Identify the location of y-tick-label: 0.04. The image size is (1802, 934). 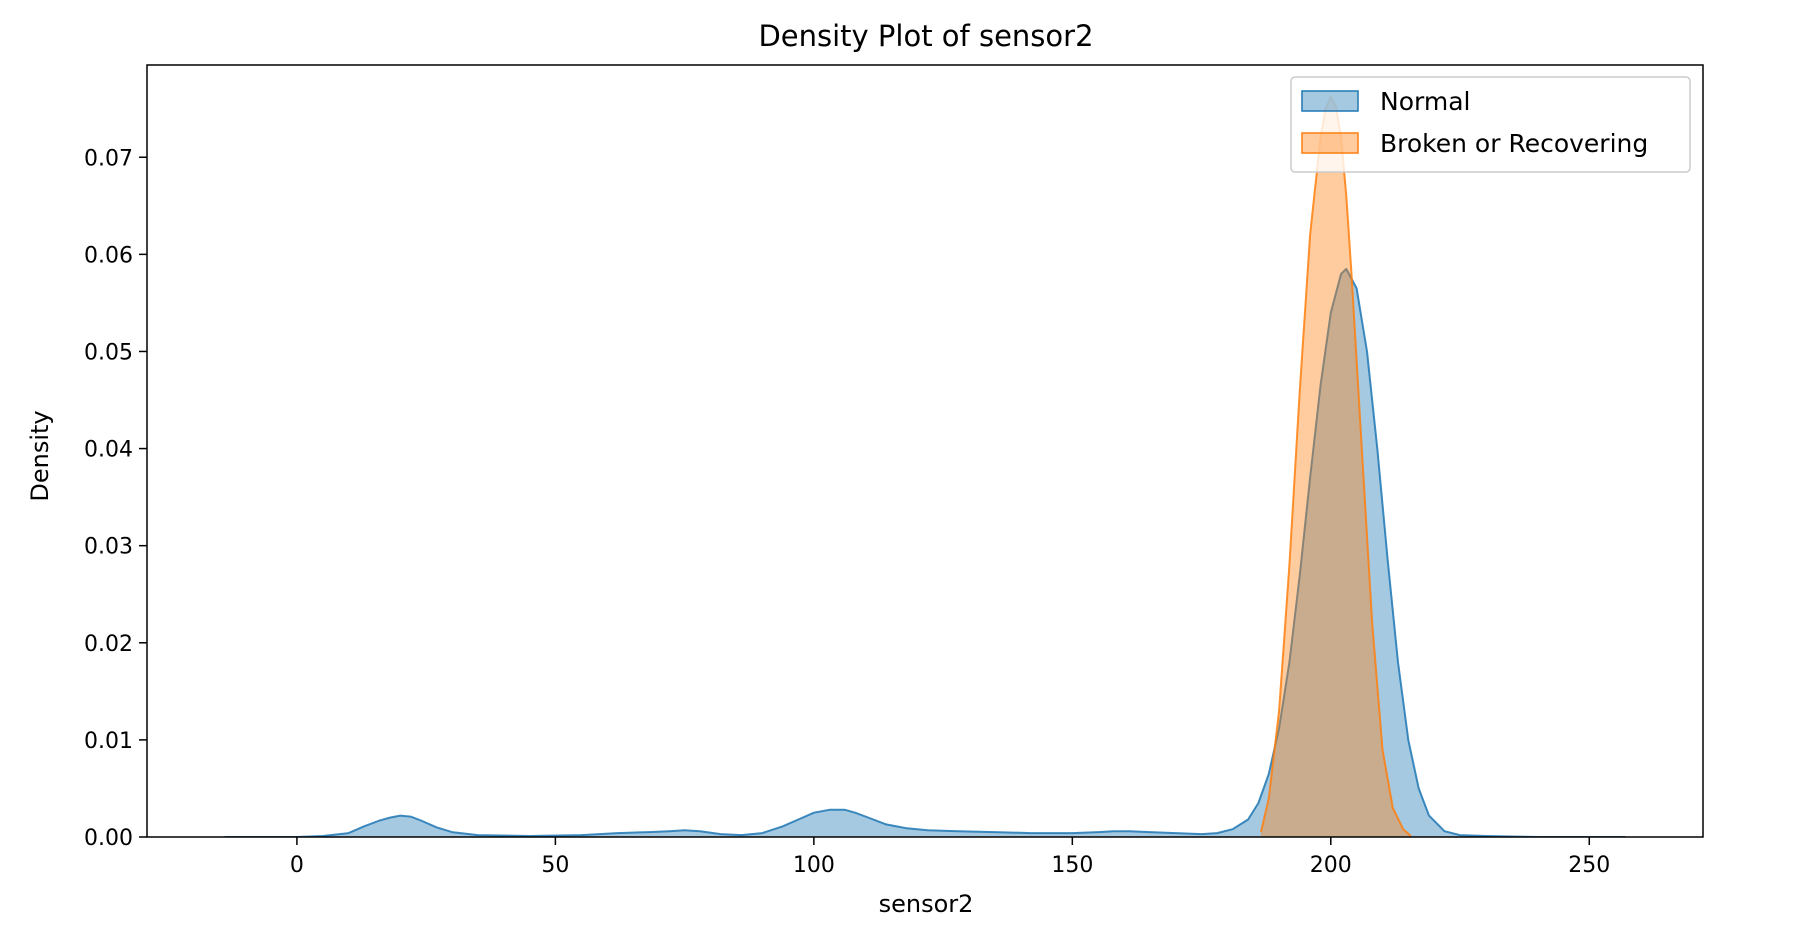
(108, 450).